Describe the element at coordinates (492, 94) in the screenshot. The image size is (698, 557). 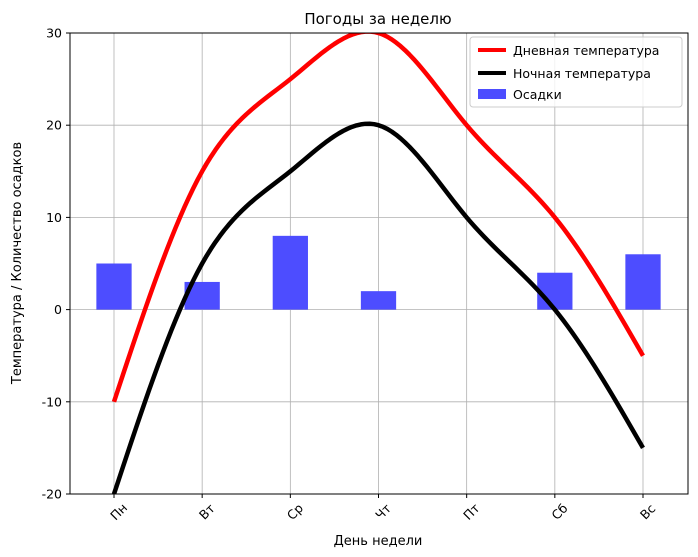
I see `legend-swatch-precip` at that location.